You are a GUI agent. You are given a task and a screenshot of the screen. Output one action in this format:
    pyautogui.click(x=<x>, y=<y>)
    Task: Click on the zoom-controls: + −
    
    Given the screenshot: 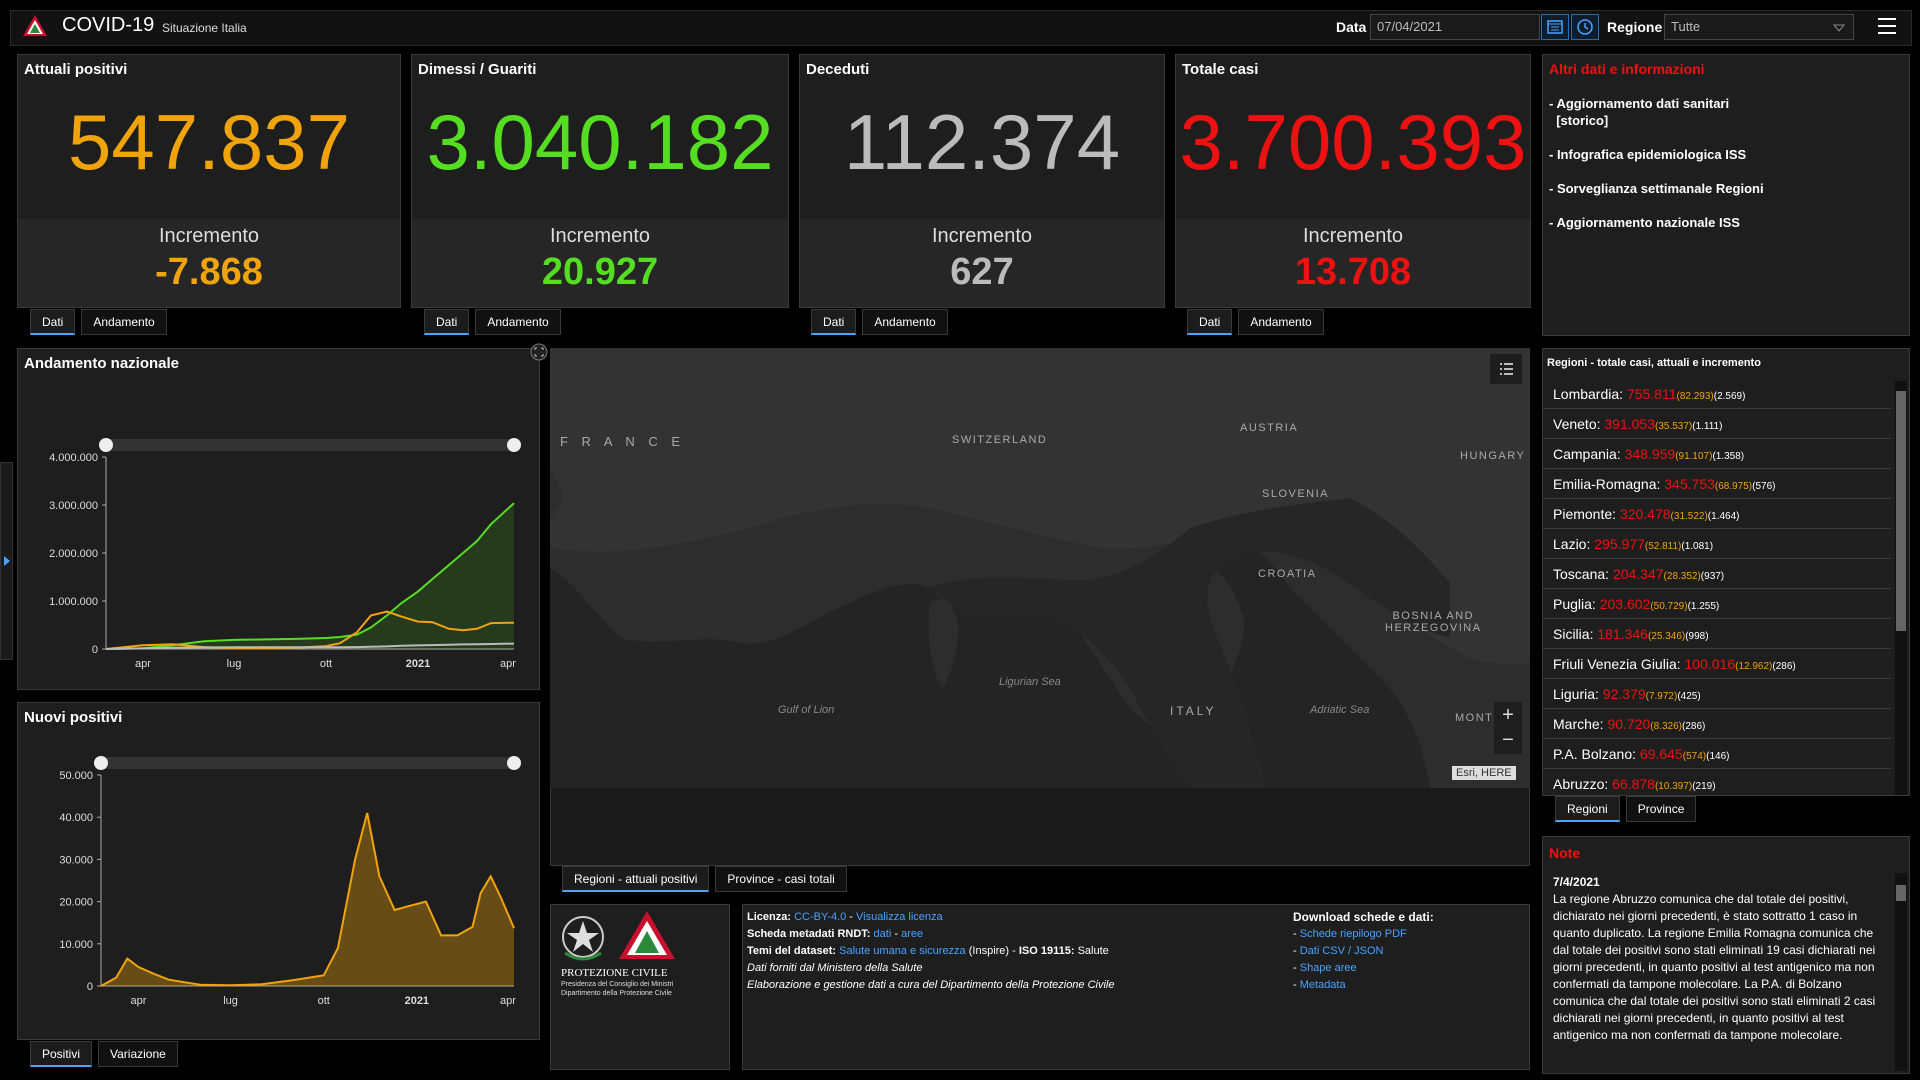 What is the action you would take?
    pyautogui.click(x=1508, y=728)
    